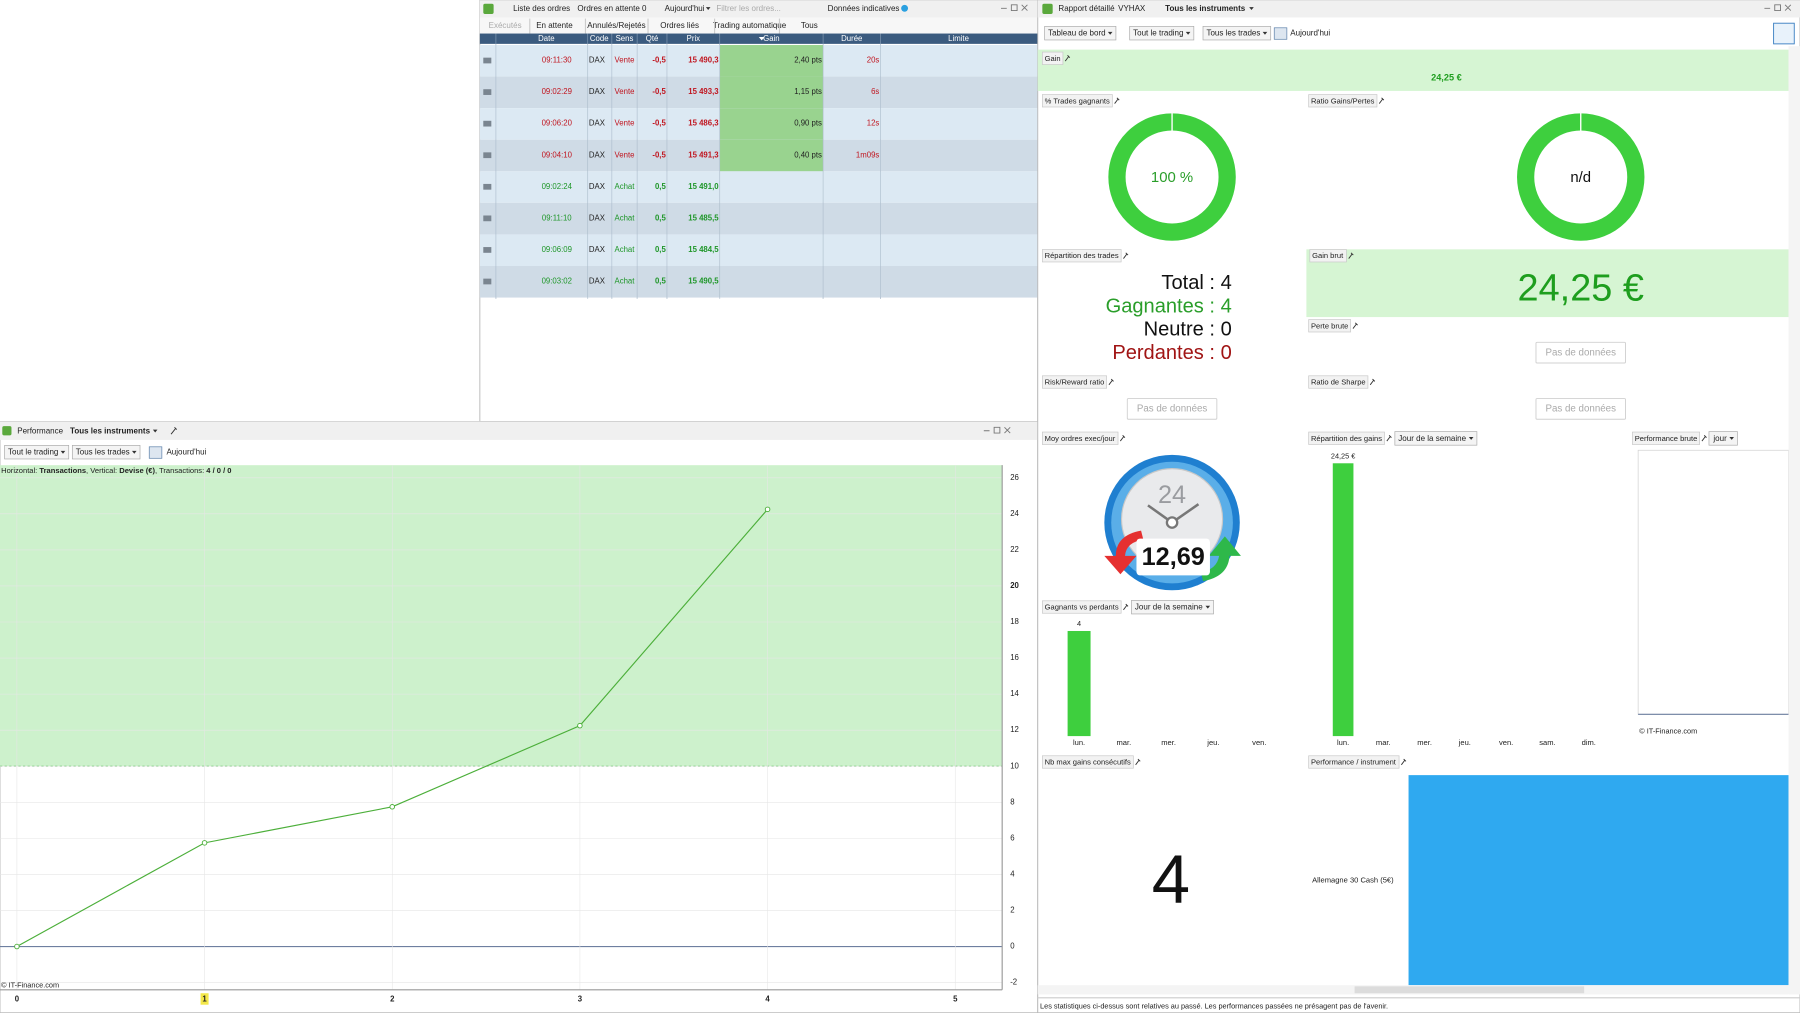 Image resolution: width=1800 pixels, height=1013 pixels. I want to click on toolbar-item: Tous les instruments, so click(1205, 8).